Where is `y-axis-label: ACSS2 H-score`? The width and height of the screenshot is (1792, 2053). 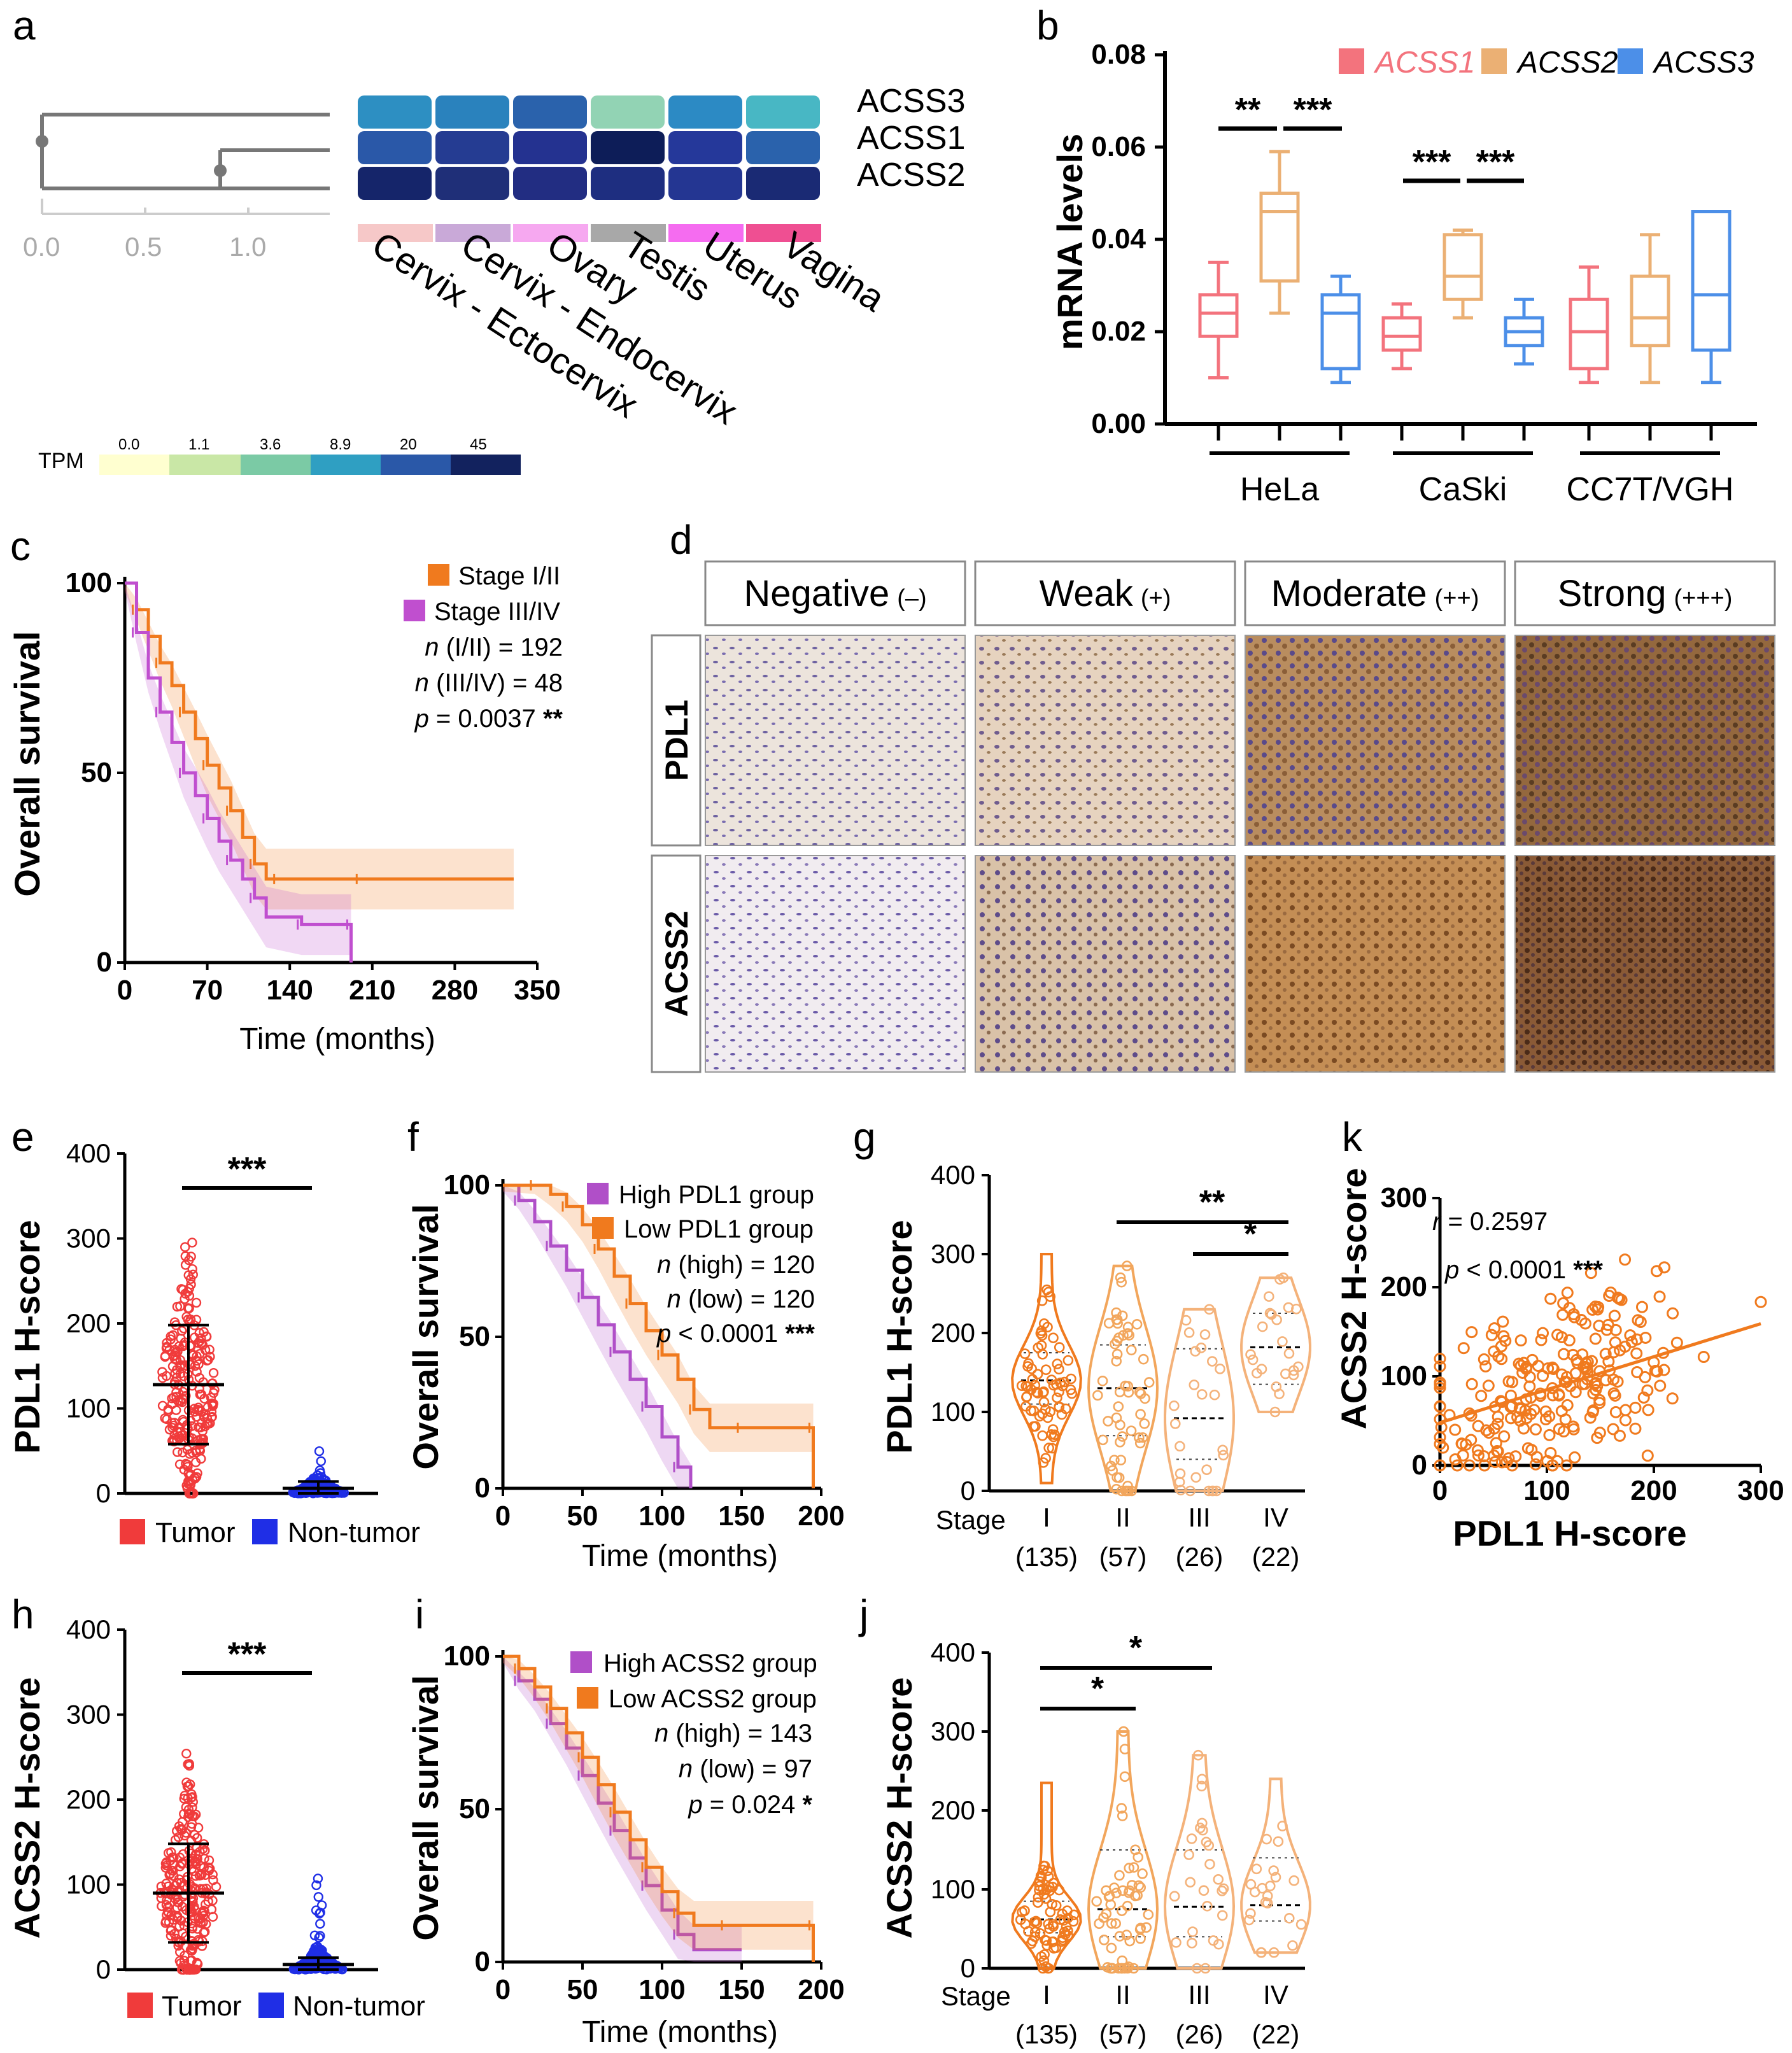 y-axis-label: ACSS2 H-score is located at coordinates (899, 1808).